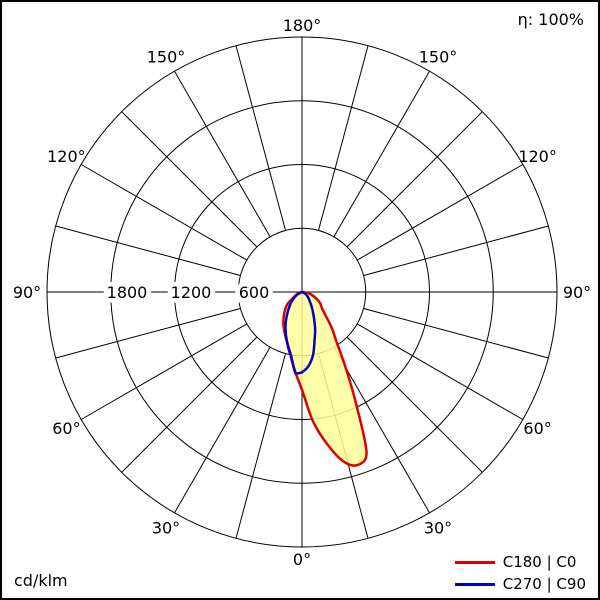 The height and width of the screenshot is (600, 600). I want to click on angle-label-90deg-right: 90°, so click(577, 292).